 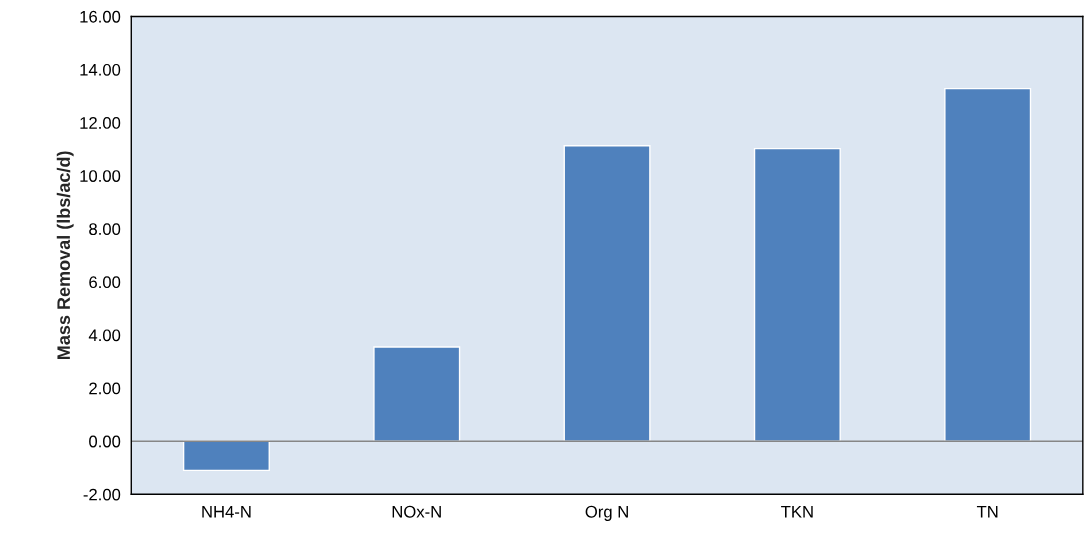 I want to click on x-tick-label: NOx-N, so click(x=416, y=511).